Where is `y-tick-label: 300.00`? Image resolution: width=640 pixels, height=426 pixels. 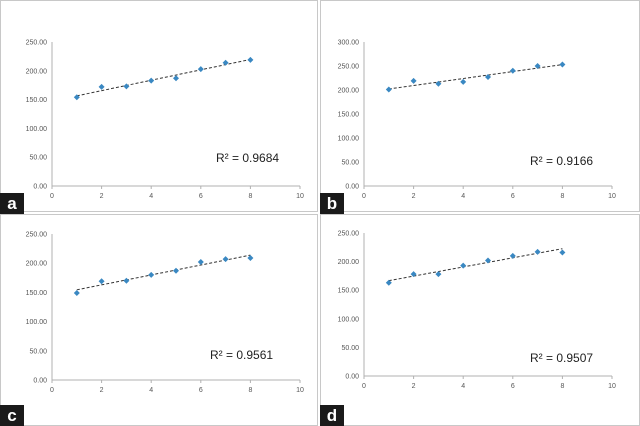
y-tick-label: 300.00 is located at coordinates (349, 43).